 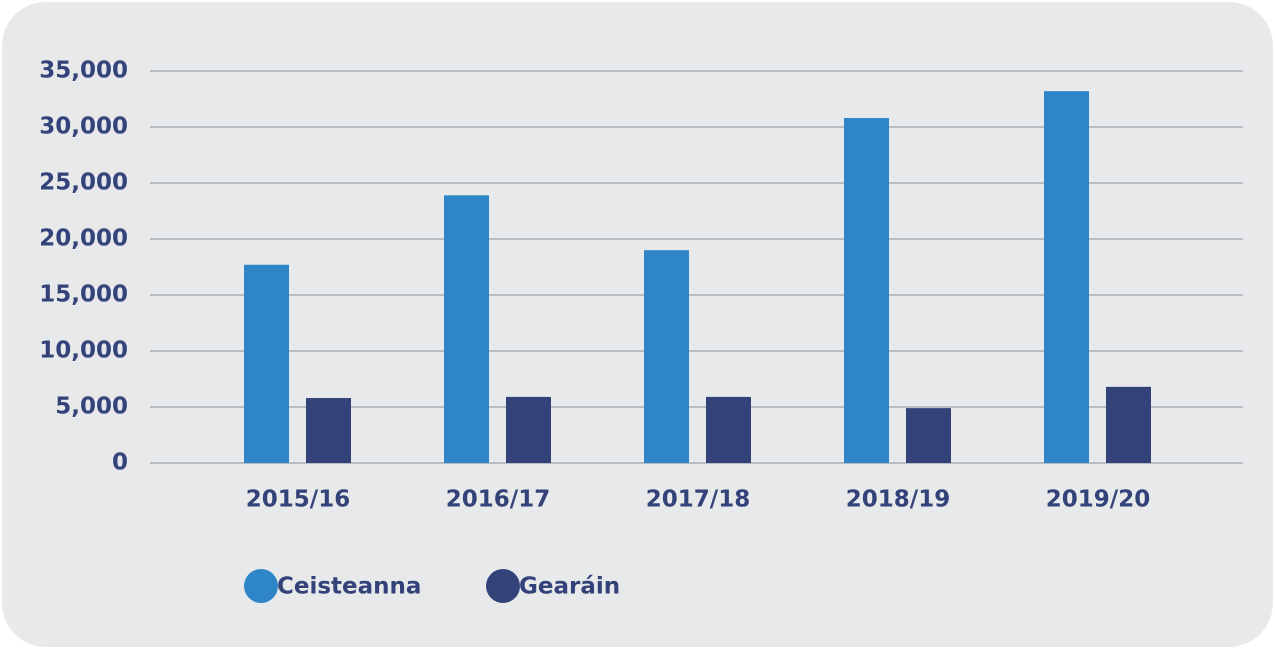 I want to click on y-tick-label: 15,000, so click(x=83, y=295).